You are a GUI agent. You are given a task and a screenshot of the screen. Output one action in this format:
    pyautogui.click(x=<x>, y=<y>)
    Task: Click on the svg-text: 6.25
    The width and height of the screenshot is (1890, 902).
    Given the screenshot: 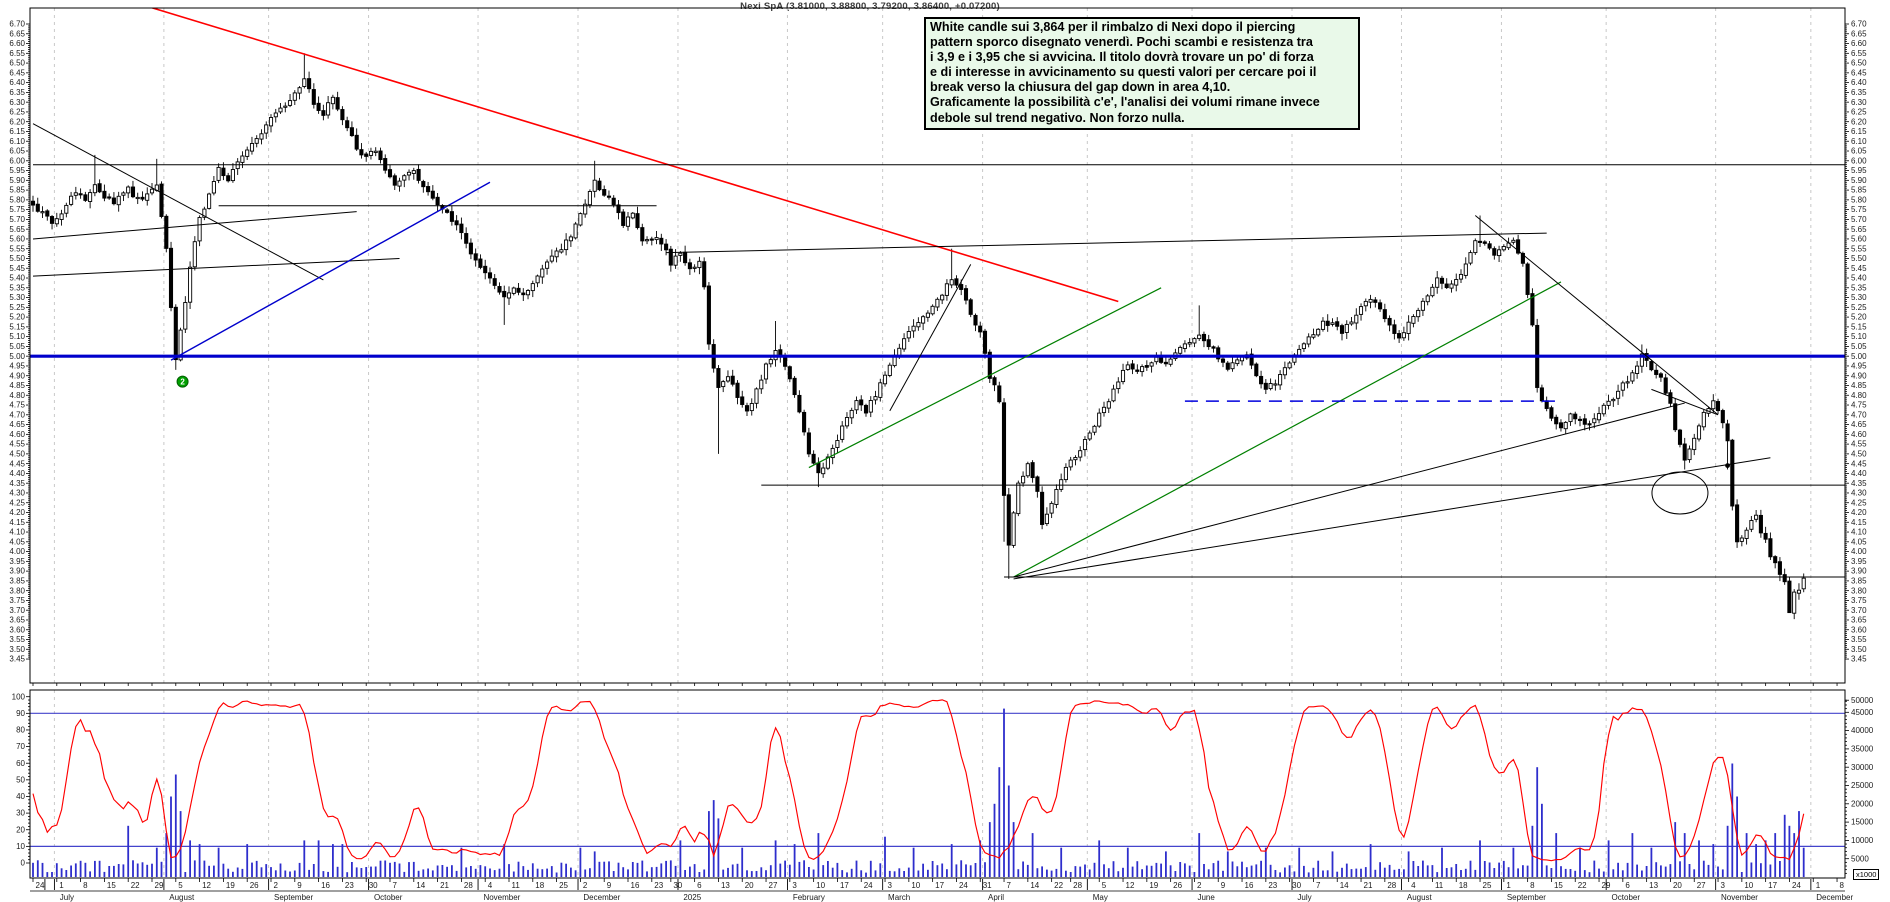 What is the action you would take?
    pyautogui.click(x=1859, y=112)
    